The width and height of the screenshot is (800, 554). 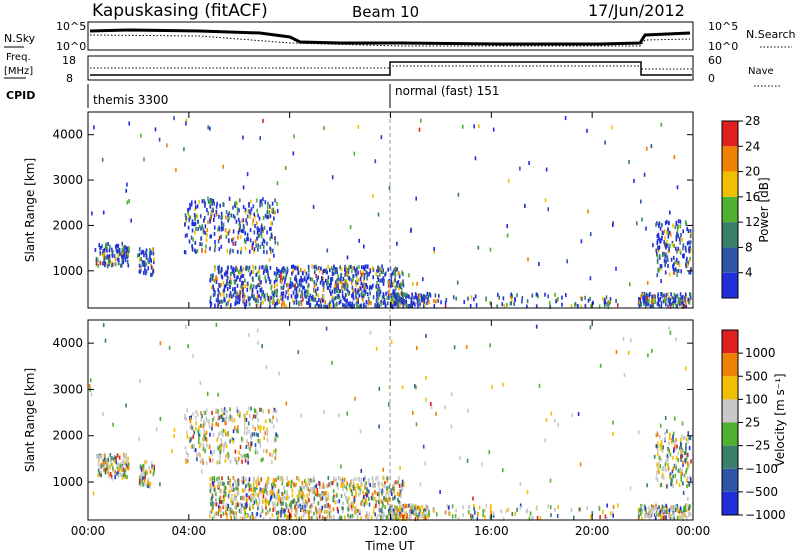 I want to click on colorbar-tick-label: −25, so click(x=757, y=446).